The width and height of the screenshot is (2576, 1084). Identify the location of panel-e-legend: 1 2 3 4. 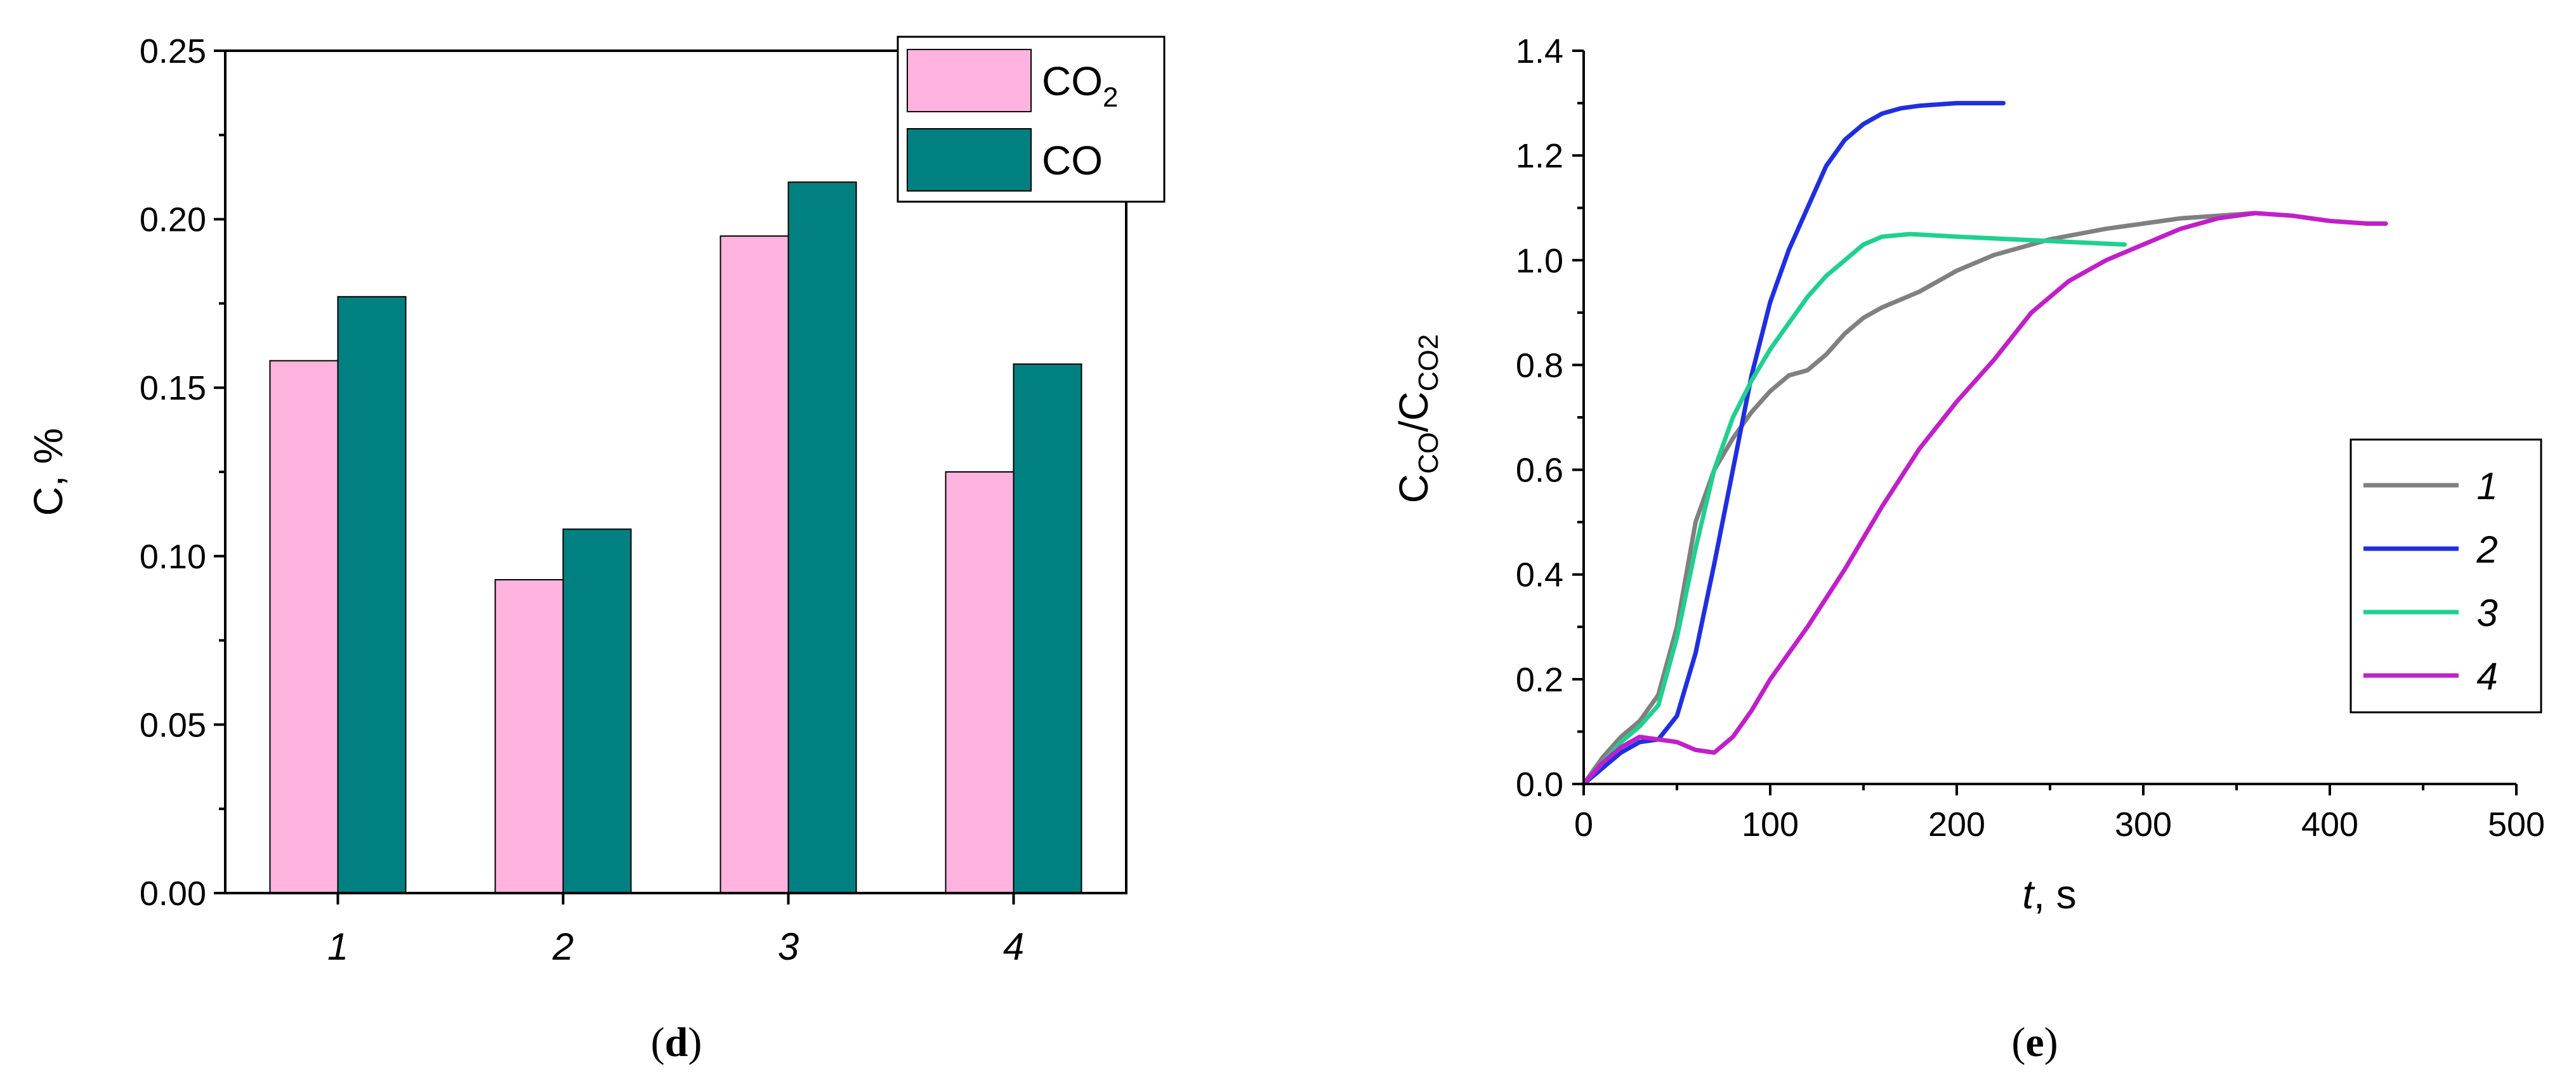
(2445, 576).